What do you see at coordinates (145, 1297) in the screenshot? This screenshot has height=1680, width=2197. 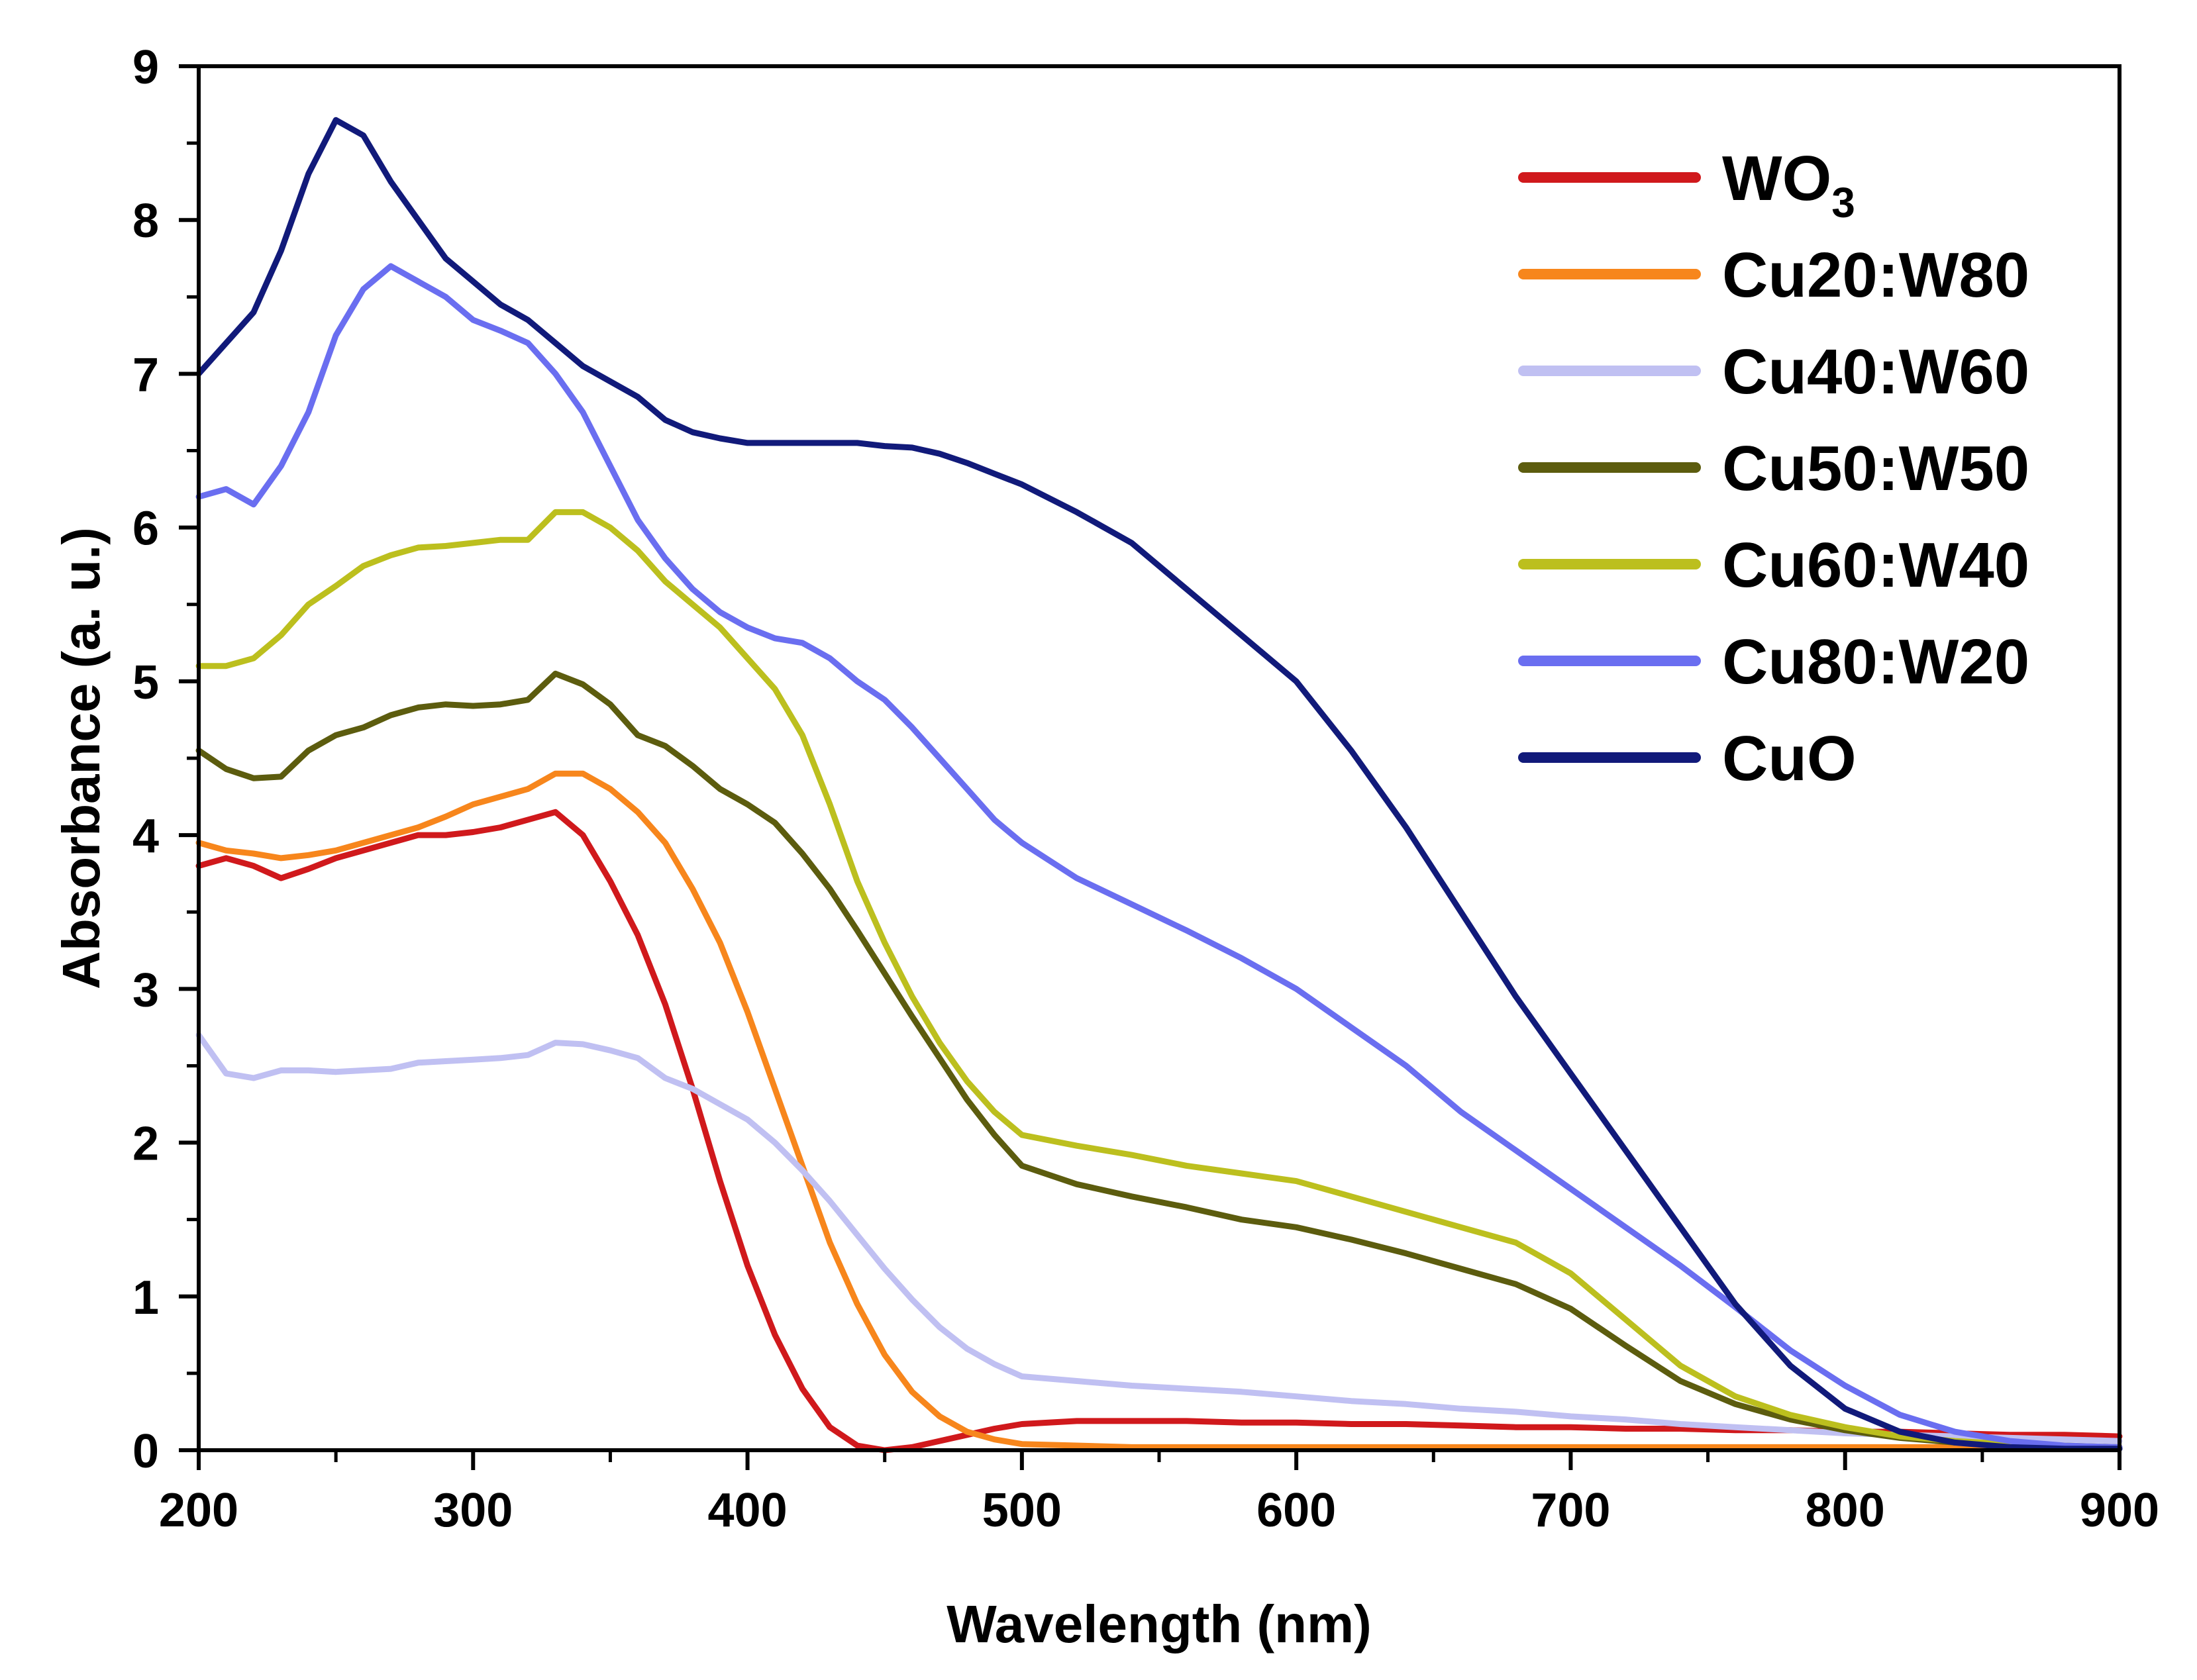 I see `y-tick-label: 1` at bounding box center [145, 1297].